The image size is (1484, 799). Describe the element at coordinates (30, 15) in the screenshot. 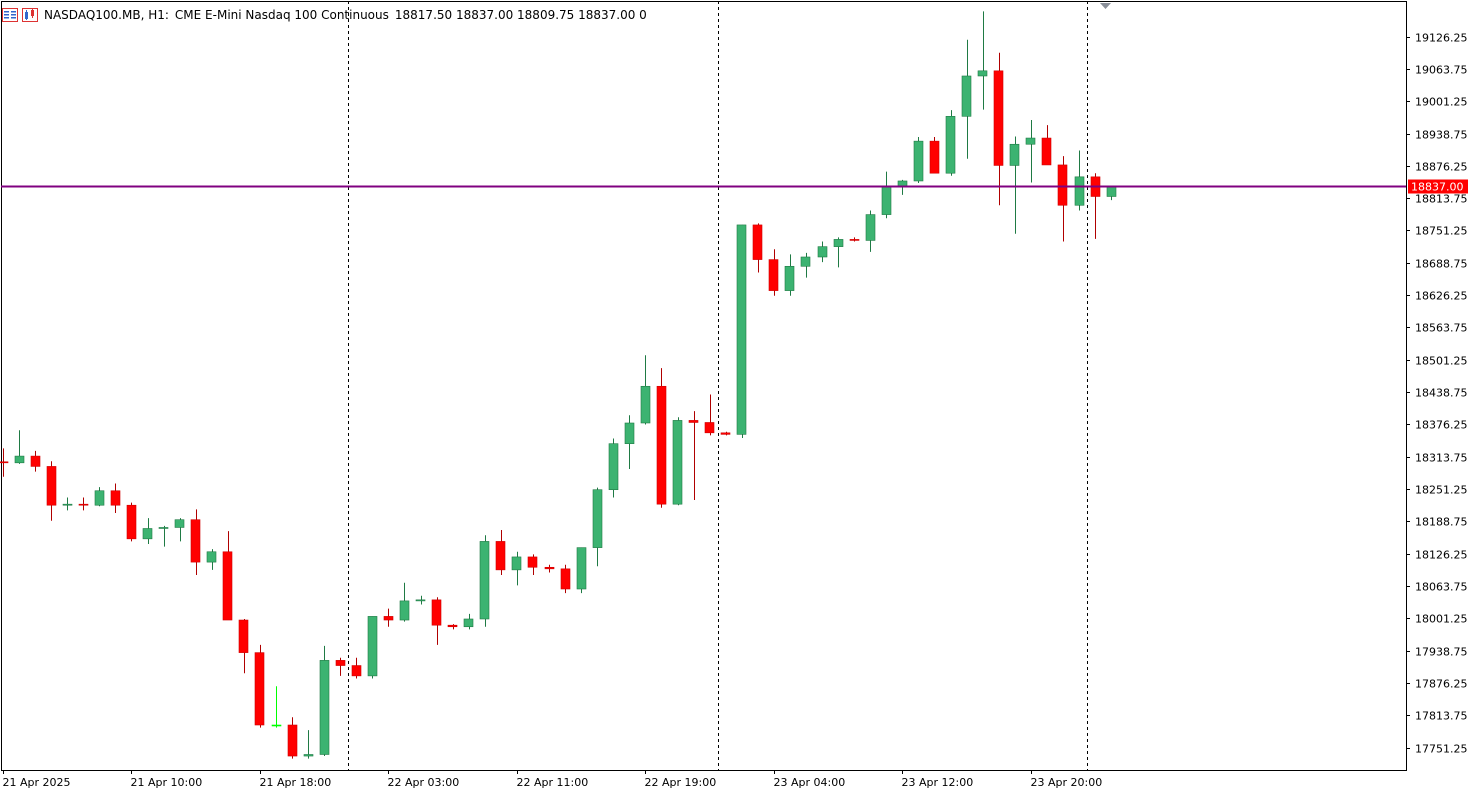

I see `chart-properties-icon` at that location.